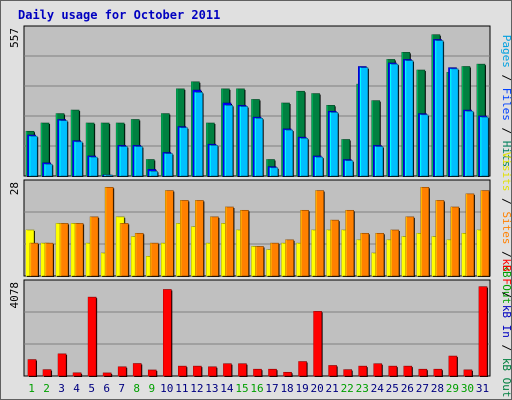 This screenshot has height=400, width=512. What do you see at coordinates (422, 388) in the screenshot?
I see `x-tick-label: 27` at bounding box center [422, 388].